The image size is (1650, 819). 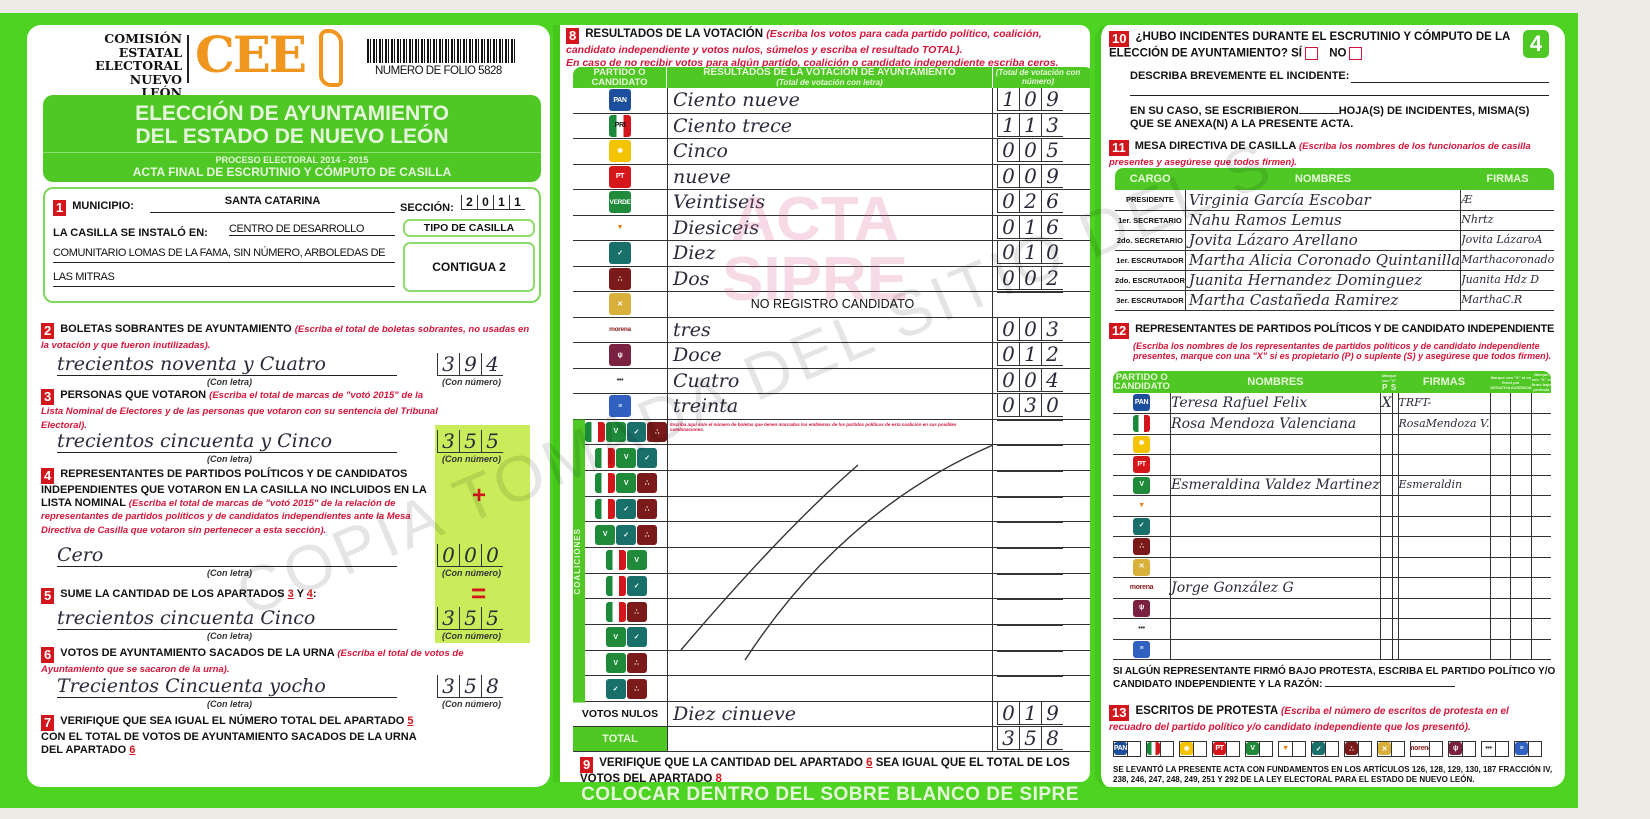 I want to click on nombre-field: Nahu Ramos Lemus, so click(x=1265, y=220).